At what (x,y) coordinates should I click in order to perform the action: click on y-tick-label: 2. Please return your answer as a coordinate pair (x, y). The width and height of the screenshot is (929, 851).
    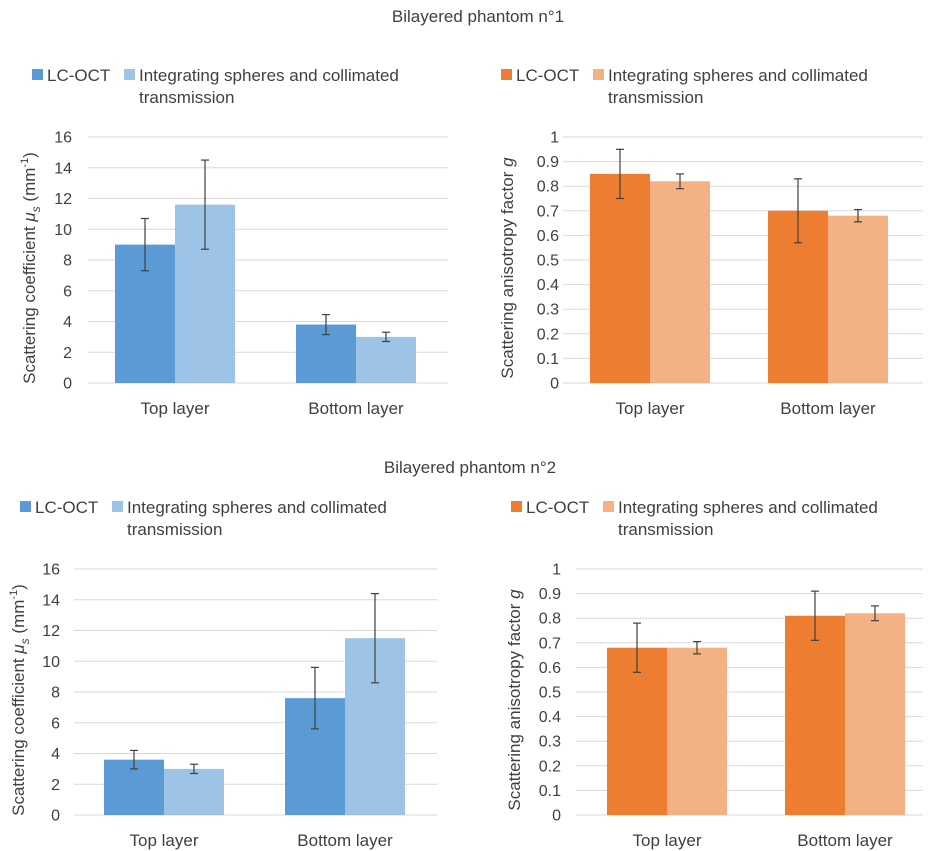
    Looking at the image, I should click on (67, 353).